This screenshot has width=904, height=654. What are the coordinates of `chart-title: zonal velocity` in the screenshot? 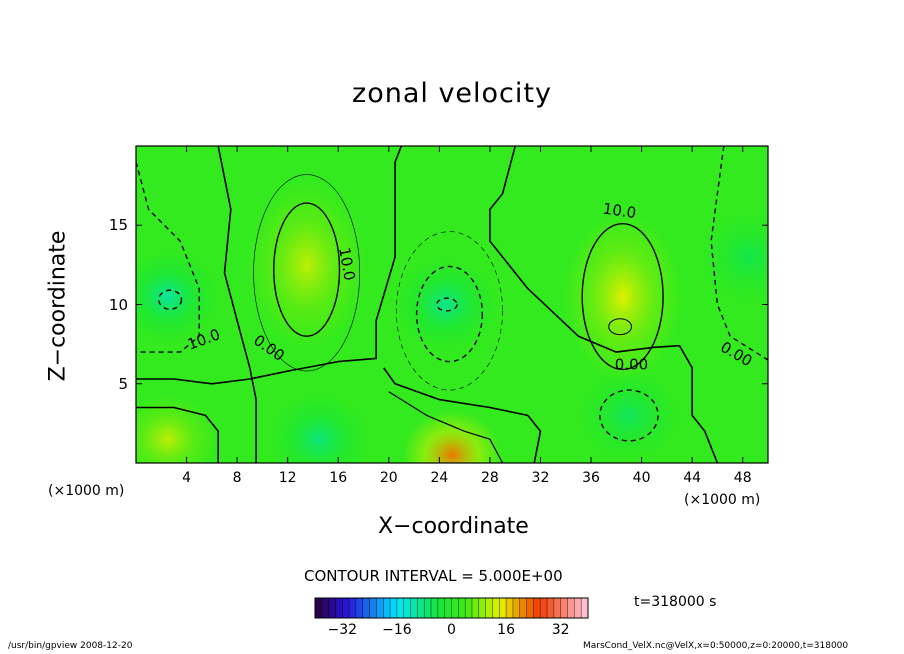 It's located at (452, 93).